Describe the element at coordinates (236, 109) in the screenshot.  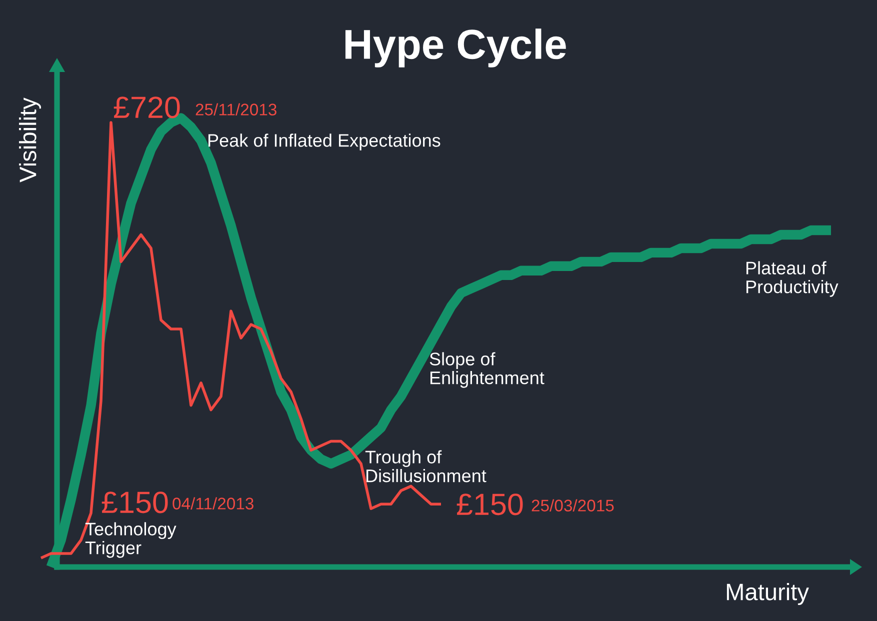
I see `text: 25/11/2013` at that location.